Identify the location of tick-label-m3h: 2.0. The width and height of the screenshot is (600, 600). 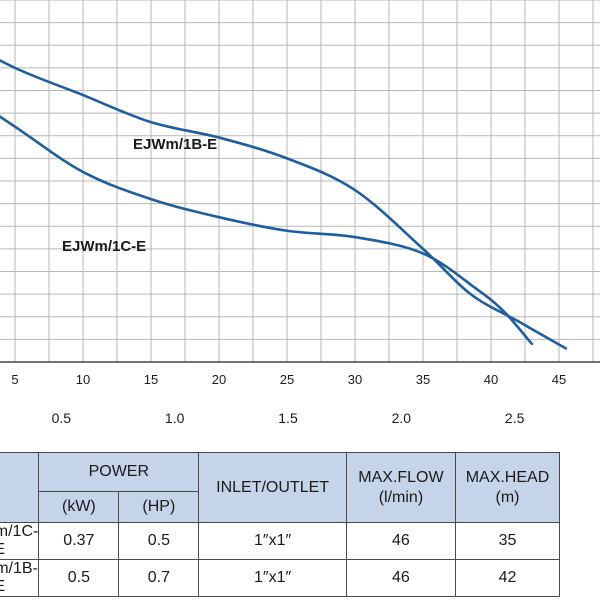
(402, 418).